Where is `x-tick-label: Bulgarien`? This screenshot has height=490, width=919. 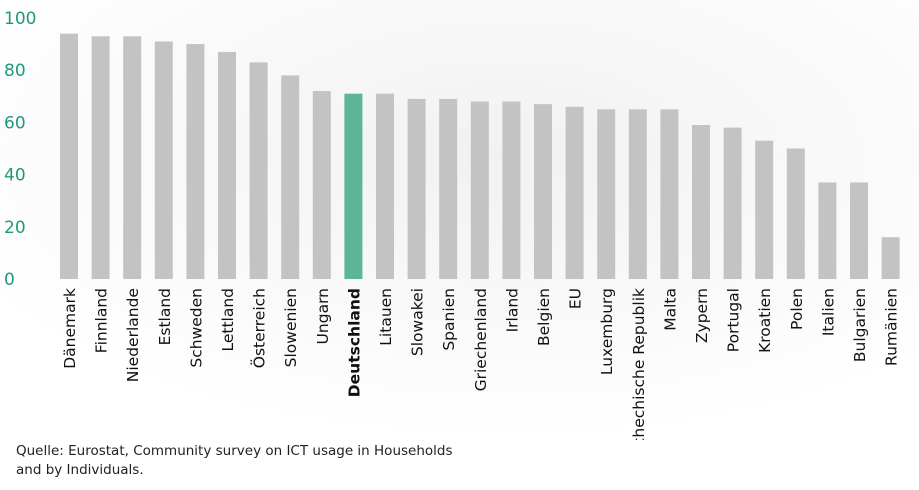 x-tick-label: Bulgarien is located at coordinates (860, 325).